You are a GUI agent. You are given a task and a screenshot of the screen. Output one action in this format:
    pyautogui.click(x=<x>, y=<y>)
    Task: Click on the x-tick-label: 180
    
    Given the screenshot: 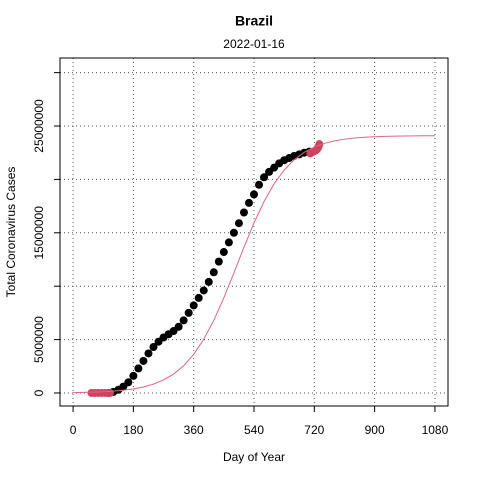 What is the action you would take?
    pyautogui.click(x=133, y=430)
    